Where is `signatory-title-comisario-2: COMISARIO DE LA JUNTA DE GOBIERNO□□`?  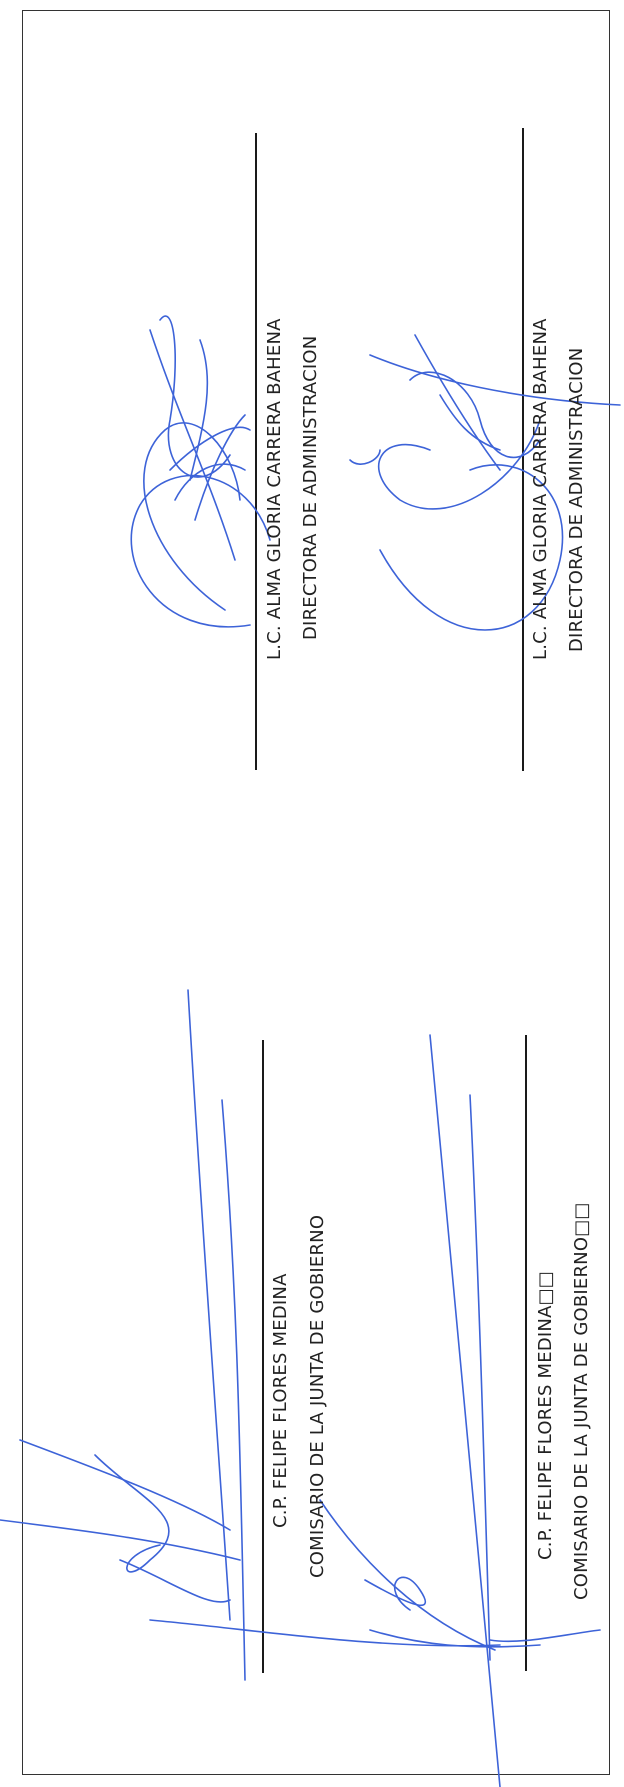
signatory-title-comisario-2: COMISARIO DE LA JUNTA DE GOBIERNO□□ is located at coordinates (581, 1401).